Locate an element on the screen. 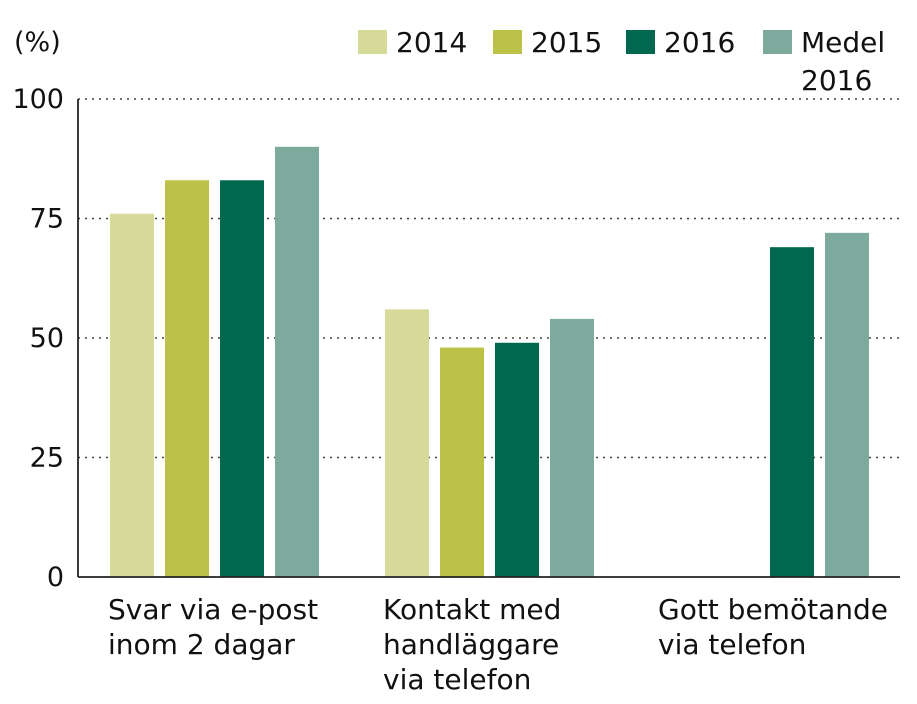  legend-label: 2015 is located at coordinates (566, 42).